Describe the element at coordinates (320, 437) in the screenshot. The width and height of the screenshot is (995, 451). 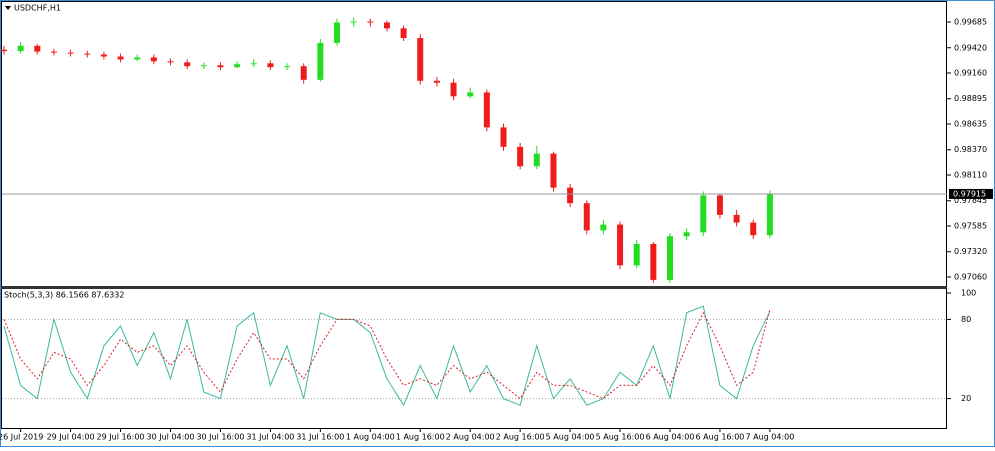
I see `x-tick-label: 31 Jul 16:00` at that location.